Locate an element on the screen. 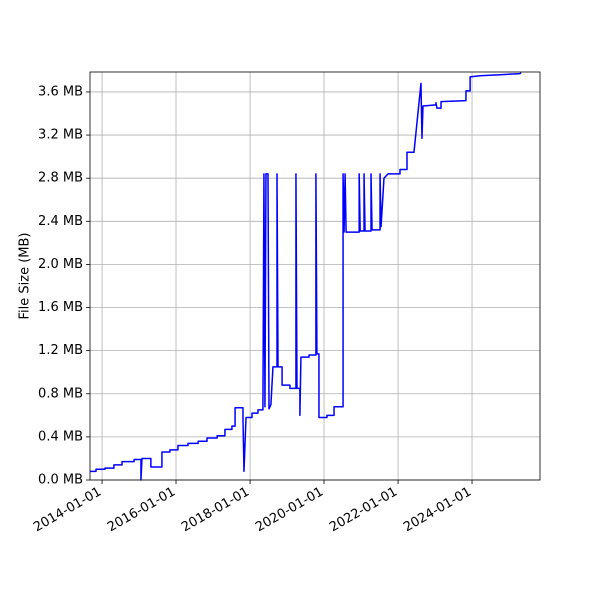  y-axis-label: File Size (MB) is located at coordinates (25, 276).